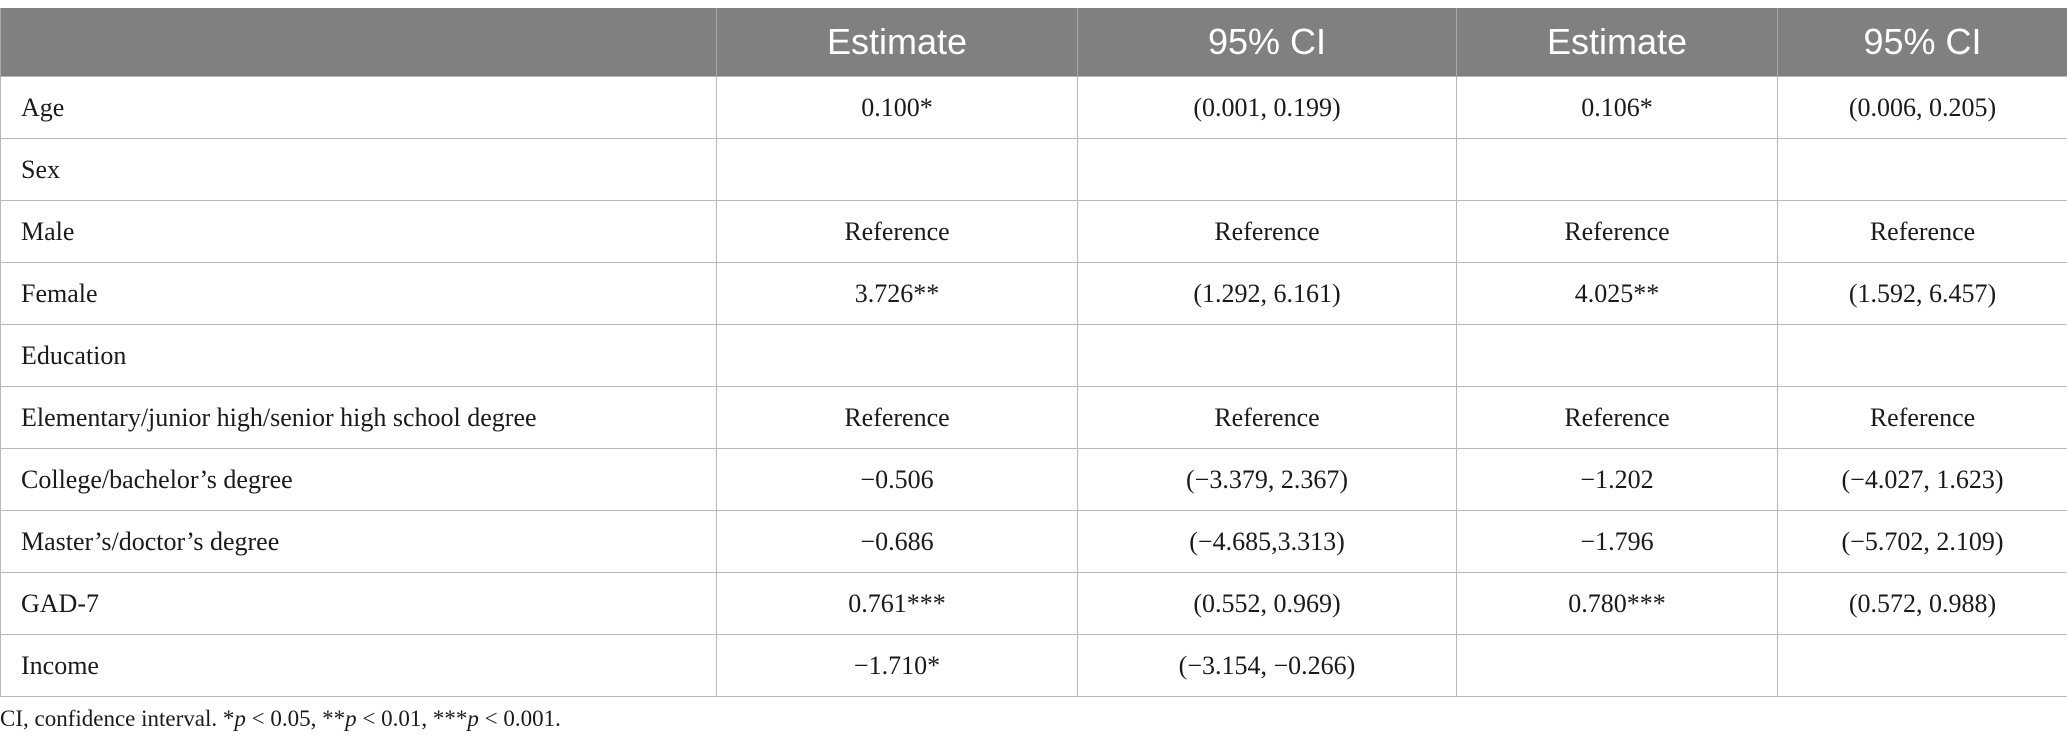 This screenshot has height=753, width=2067. Describe the element at coordinates (897, 479) in the screenshot. I see `cell-estimate-1: −0.506` at that location.